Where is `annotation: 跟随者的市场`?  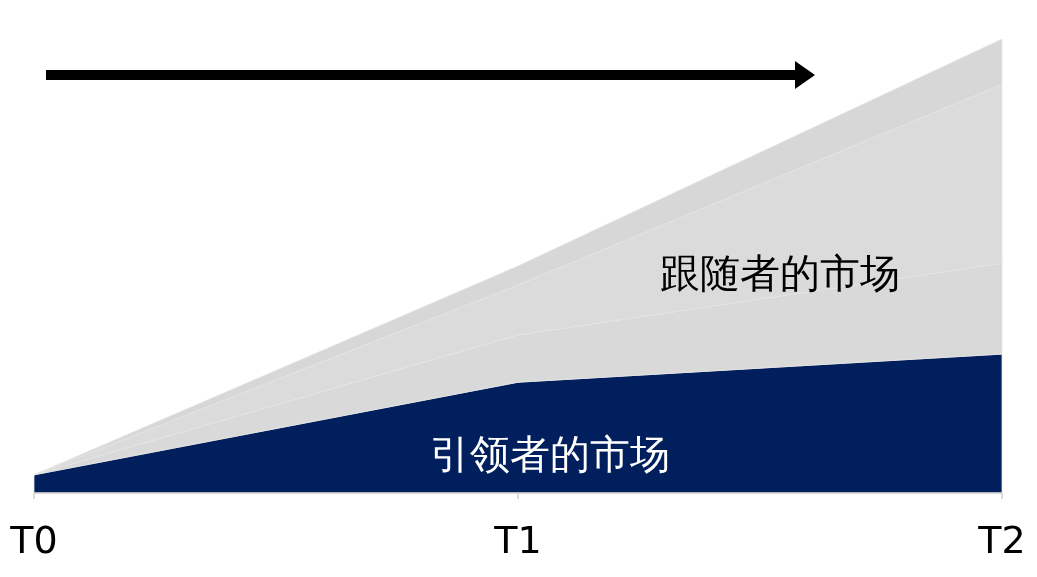 annotation: 跟随者的市场 is located at coordinates (780, 273).